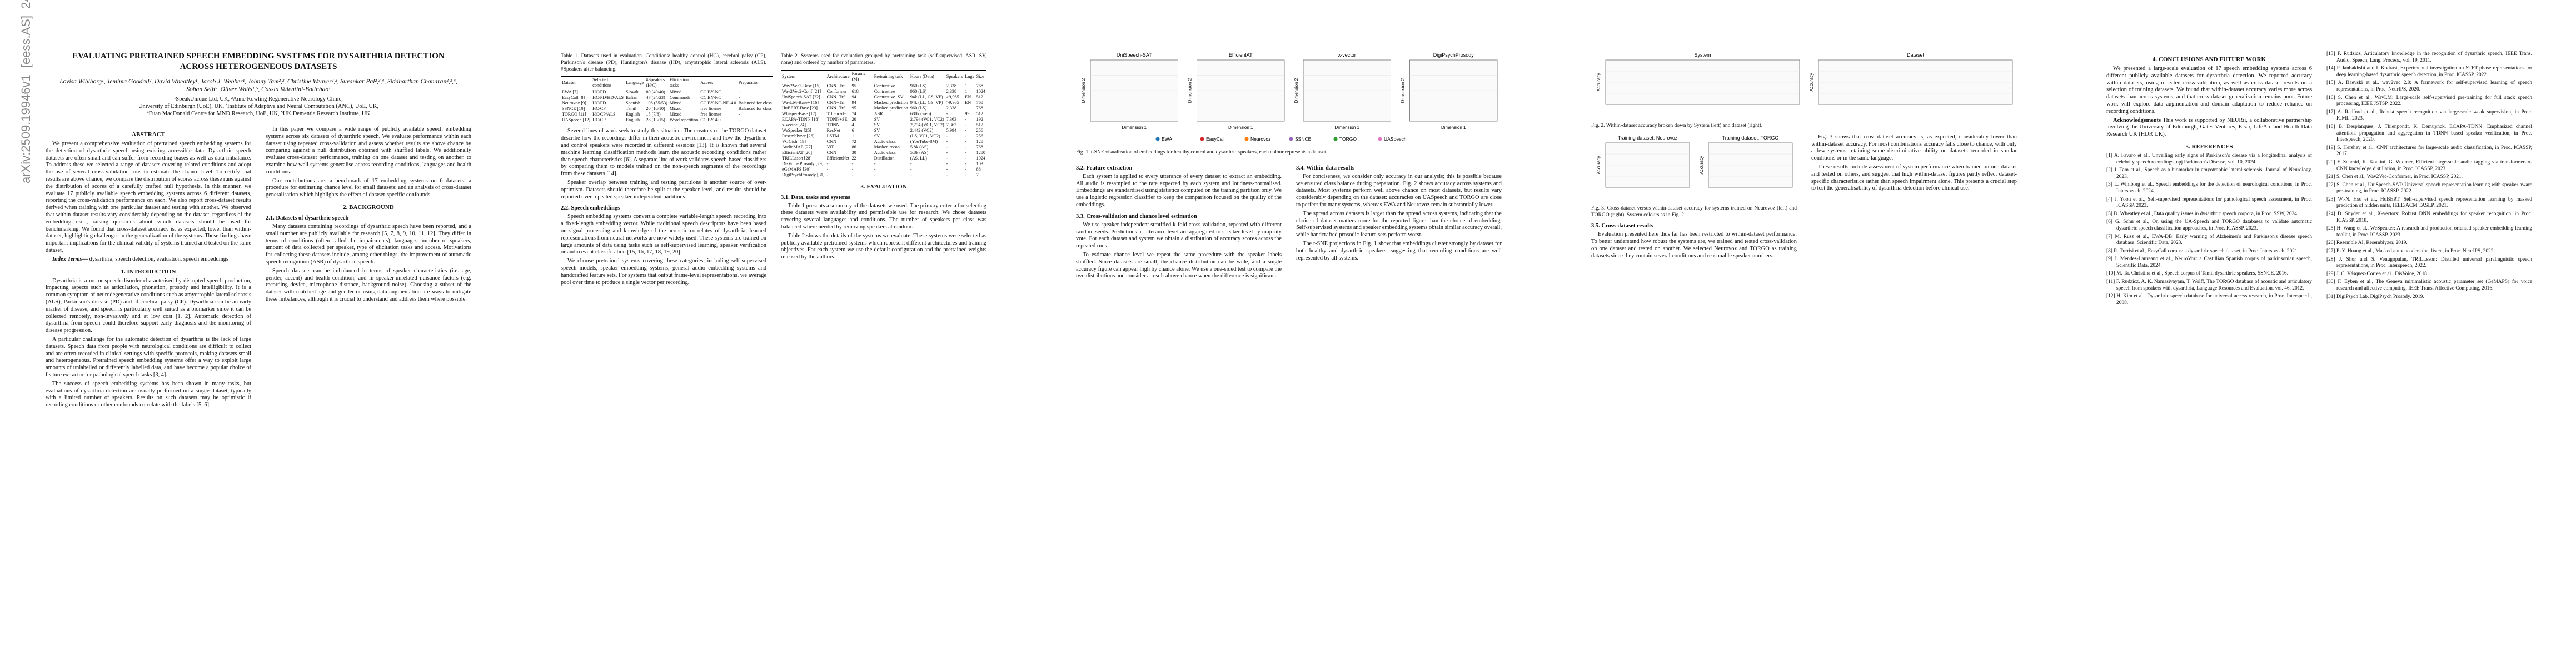  Describe the element at coordinates (918, 158) in the screenshot. I see `table-cell: (AS, LL)` at that location.